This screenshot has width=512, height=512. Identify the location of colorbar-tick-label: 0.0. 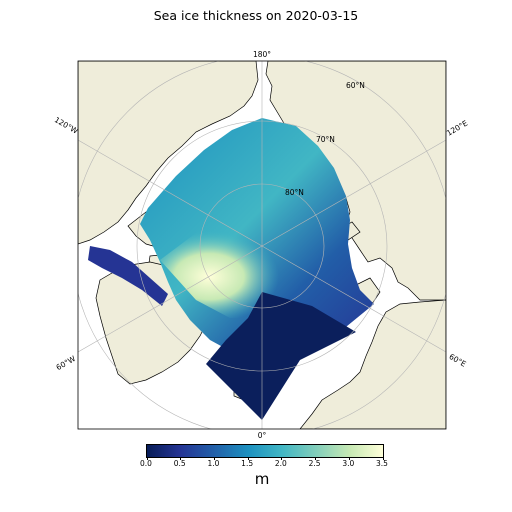
(146, 463).